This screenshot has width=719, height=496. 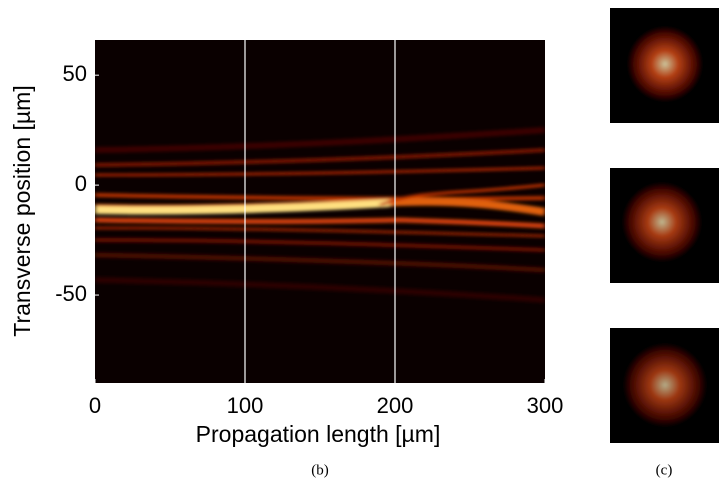 I want to click on x-tick-label: 200, so click(x=395, y=405).